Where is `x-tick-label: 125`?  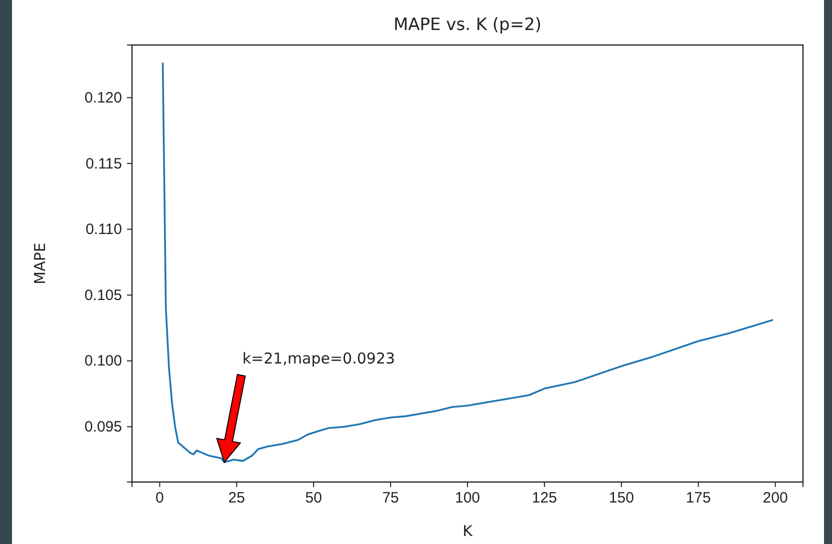 x-tick-label: 125 is located at coordinates (544, 498).